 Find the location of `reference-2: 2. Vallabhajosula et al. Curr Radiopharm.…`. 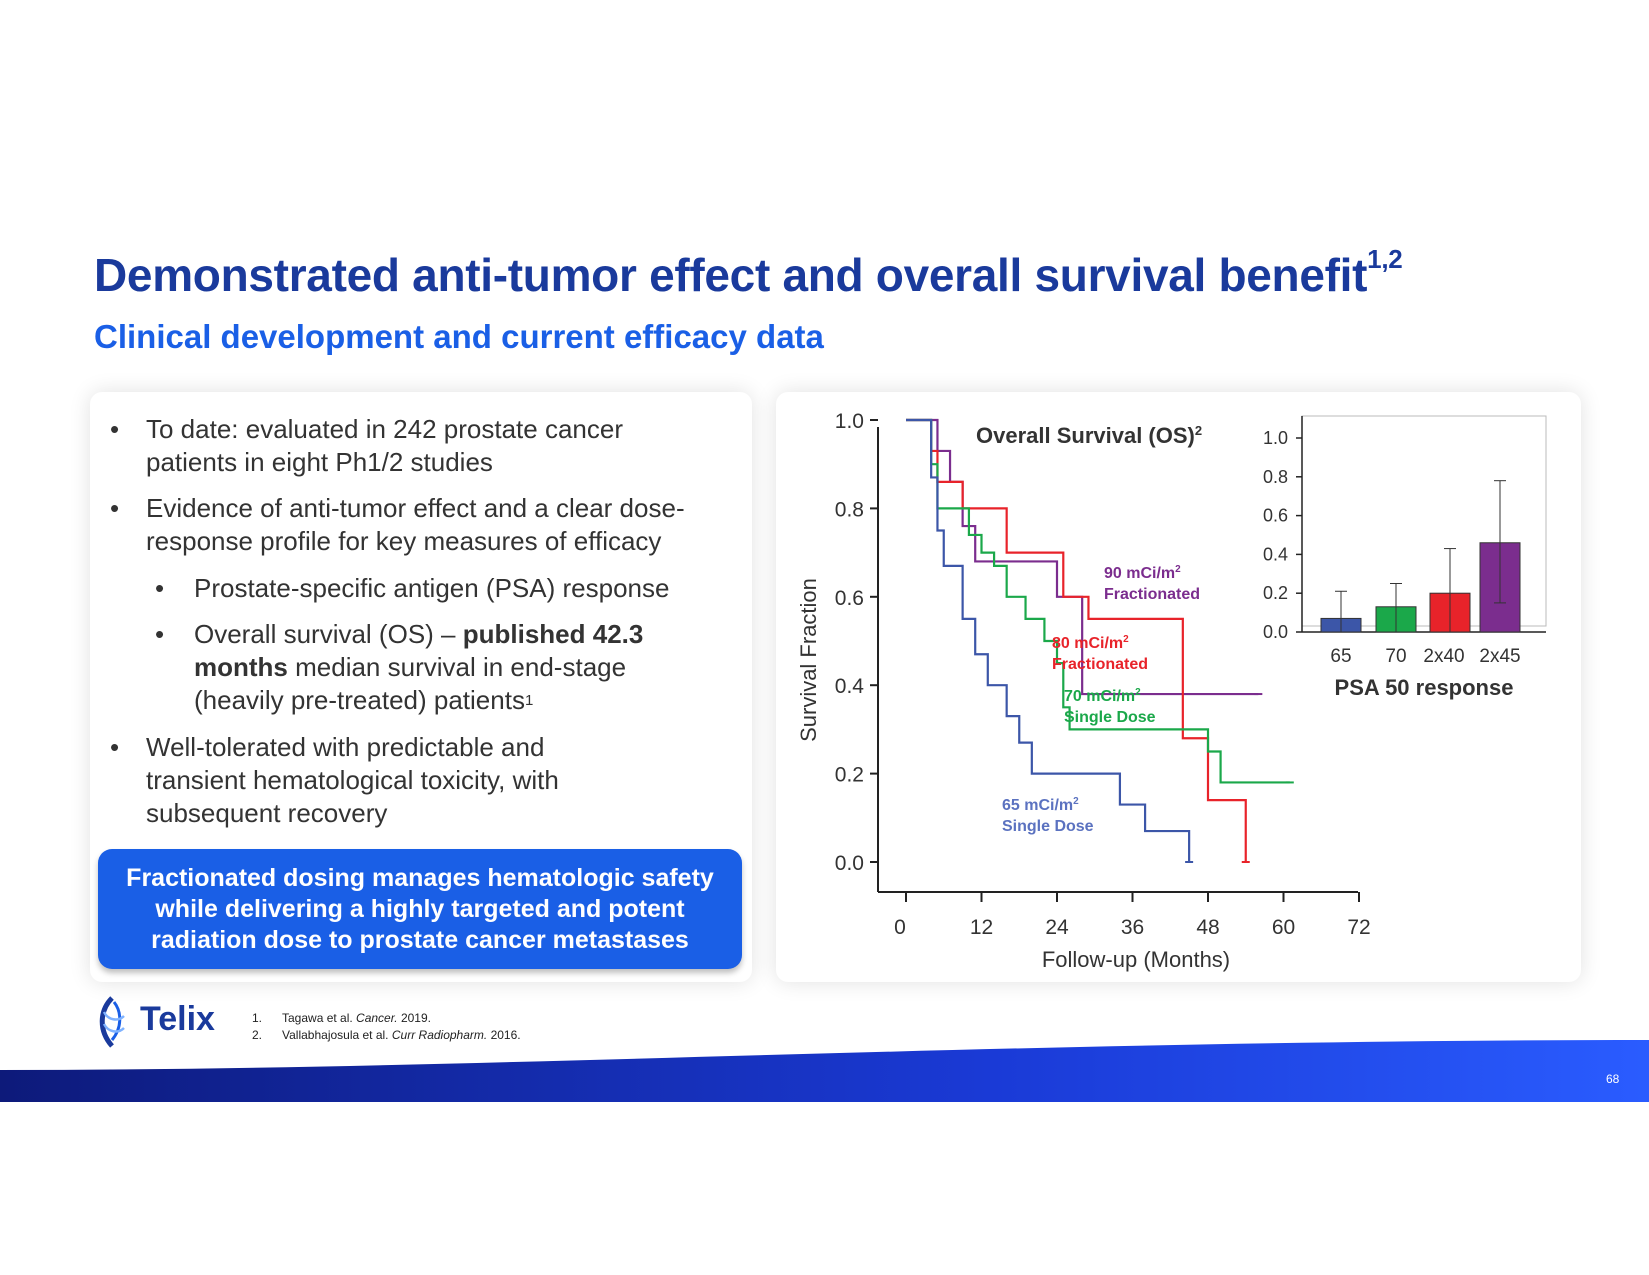

reference-2: 2. Vallabhajosula et al. Curr Radiopharm.… is located at coordinates (386, 1035).